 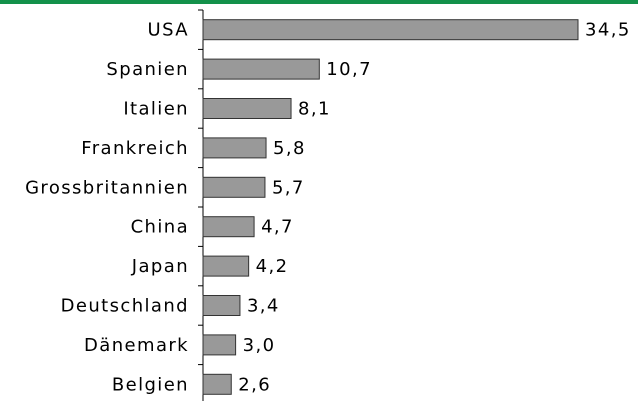 What do you see at coordinates (254, 384) in the screenshot?
I see `value-label: 2,6` at bounding box center [254, 384].